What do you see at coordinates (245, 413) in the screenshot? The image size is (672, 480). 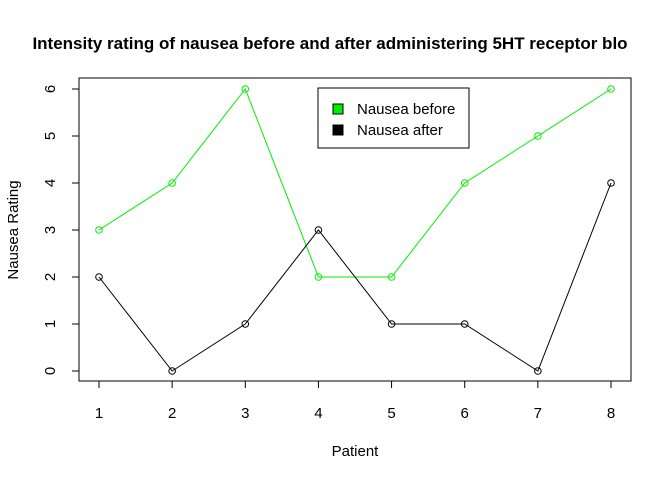 I see `x-tick-label: 3` at bounding box center [245, 413].